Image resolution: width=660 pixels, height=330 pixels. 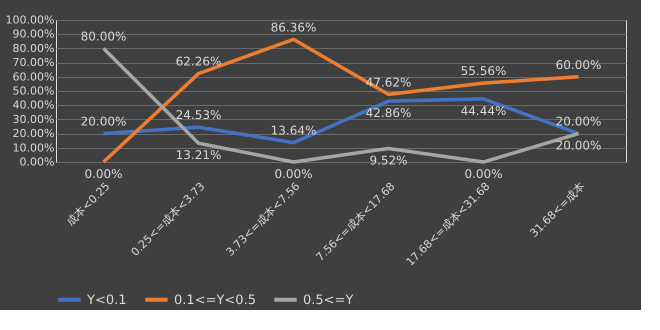 What do you see at coordinates (103, 36) in the screenshot?
I see `data-label: 80.00%` at bounding box center [103, 36].